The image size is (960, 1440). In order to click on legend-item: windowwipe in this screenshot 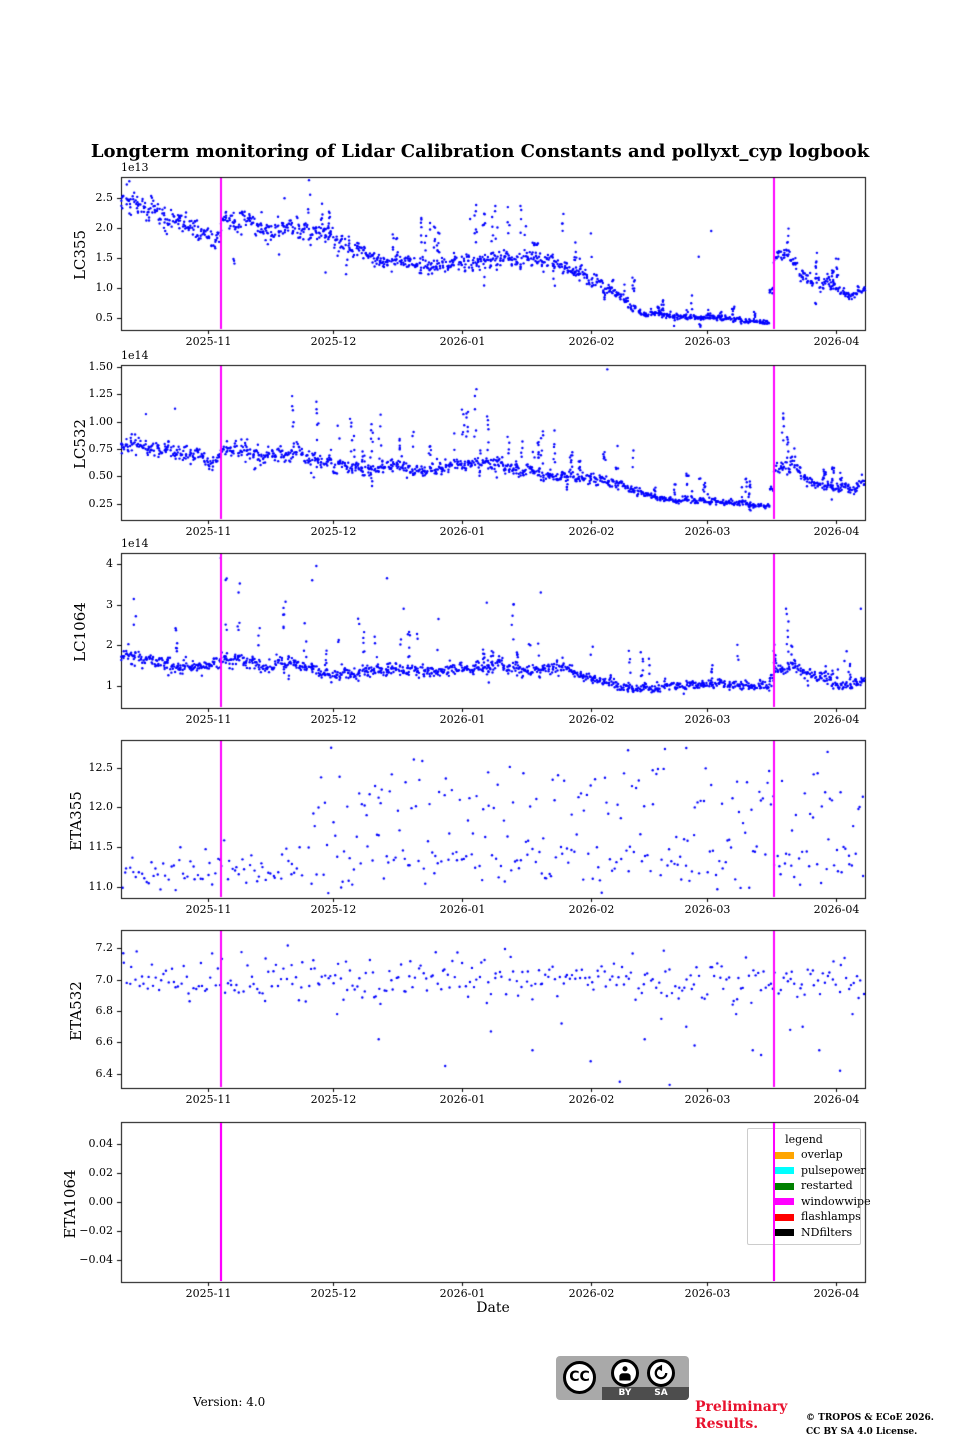, I will do `click(809, 1202)`.